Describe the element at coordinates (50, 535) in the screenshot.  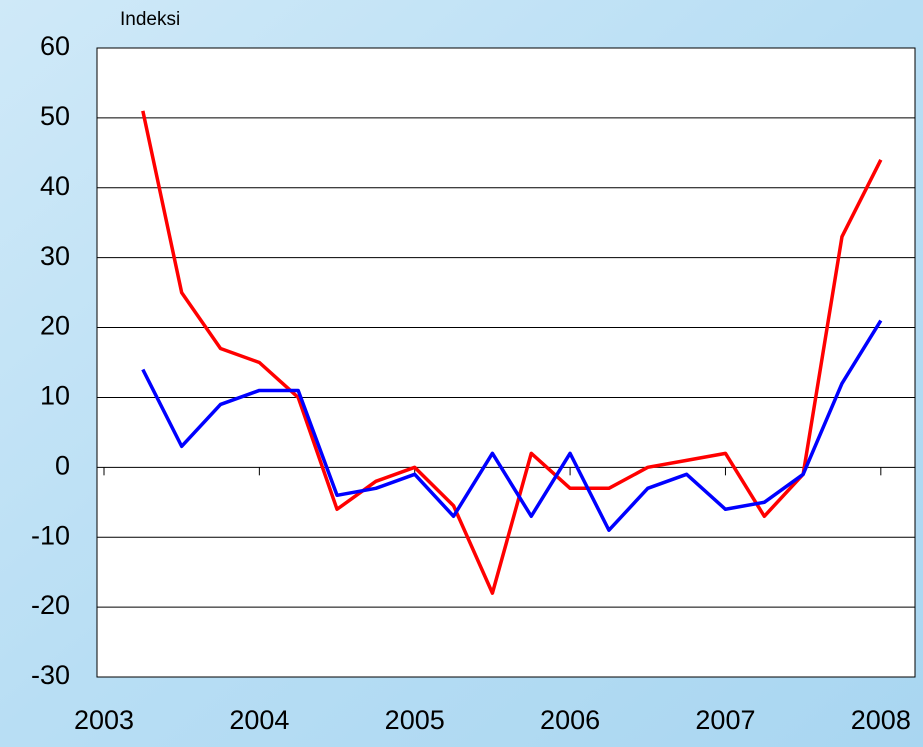
I see `y-tick-label: -10` at that location.